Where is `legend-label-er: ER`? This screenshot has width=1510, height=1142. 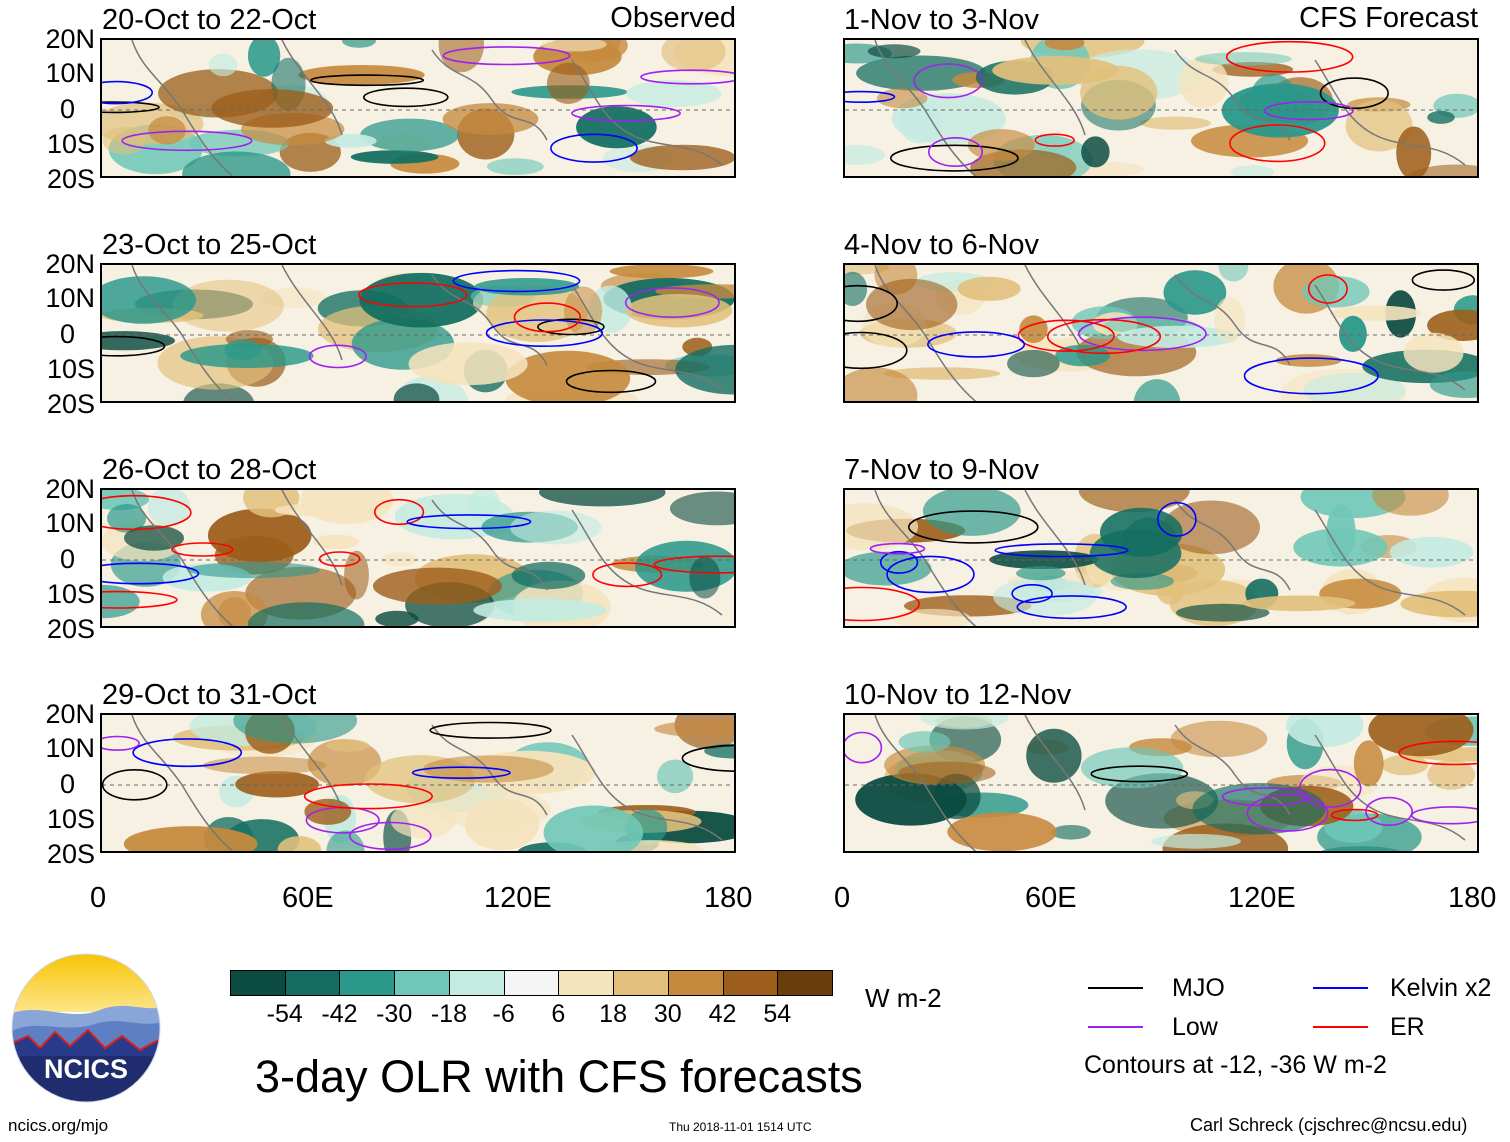
legend-label-er: ER is located at coordinates (1407, 1027).